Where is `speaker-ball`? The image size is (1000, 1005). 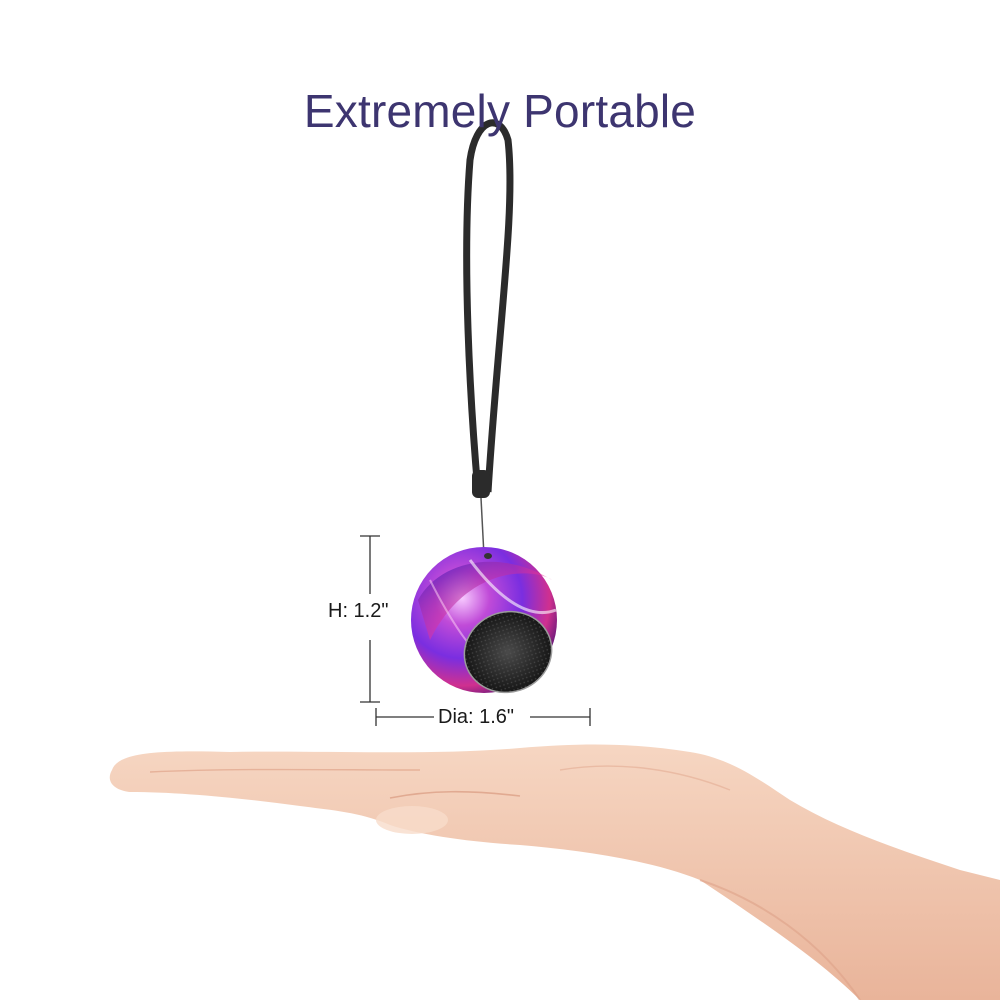
speaker-ball is located at coordinates (484, 620).